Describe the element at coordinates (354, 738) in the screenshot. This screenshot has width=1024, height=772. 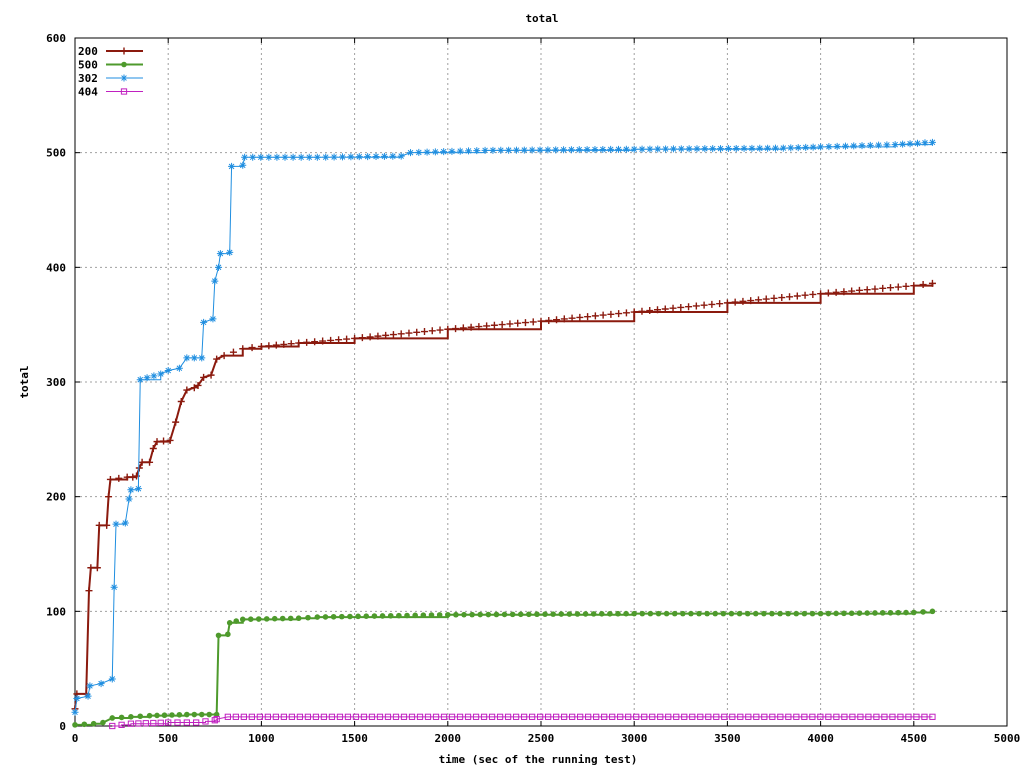
I see `x-tick-label: 1500` at that location.